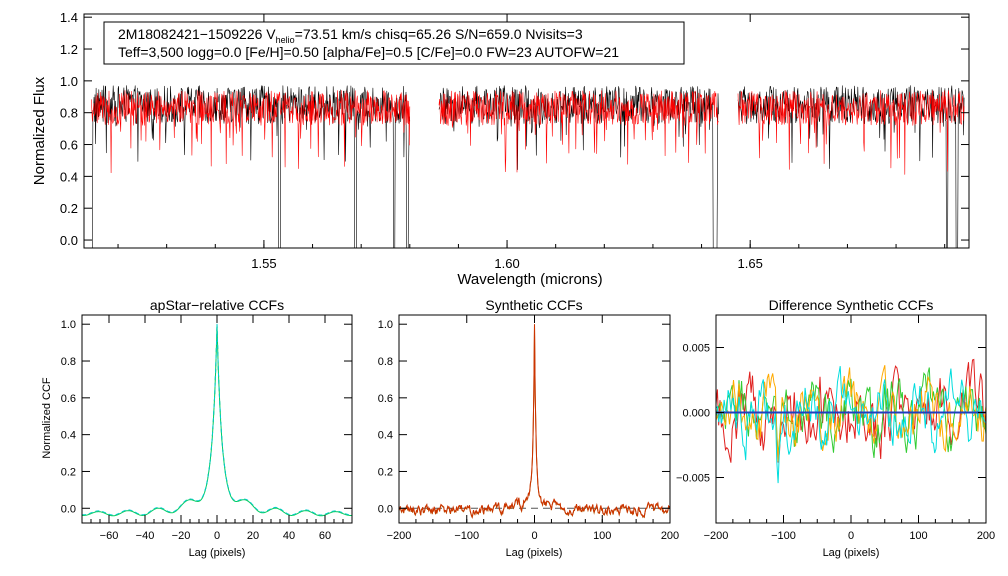  I want to click on info-box-frame, so click(394, 43).